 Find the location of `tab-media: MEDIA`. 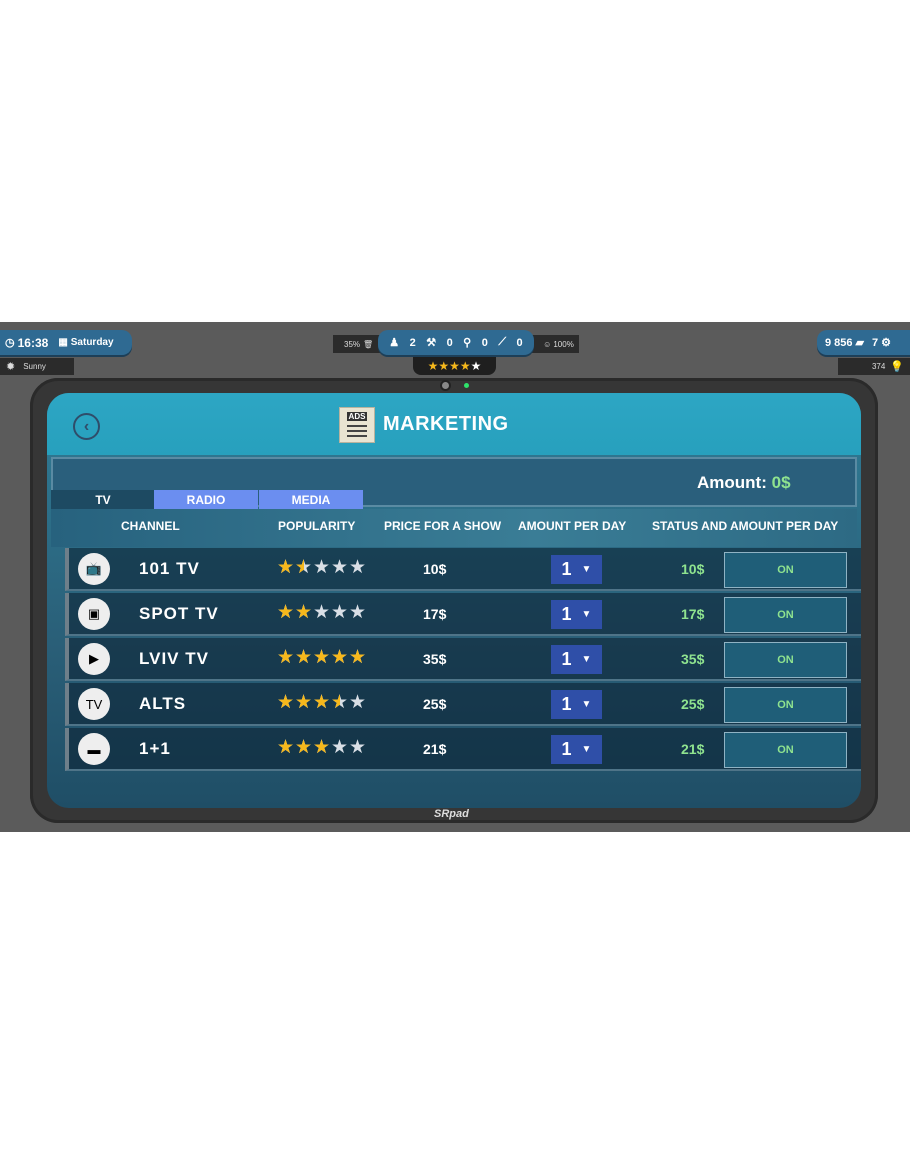

tab-media: MEDIA is located at coordinates (311, 499).